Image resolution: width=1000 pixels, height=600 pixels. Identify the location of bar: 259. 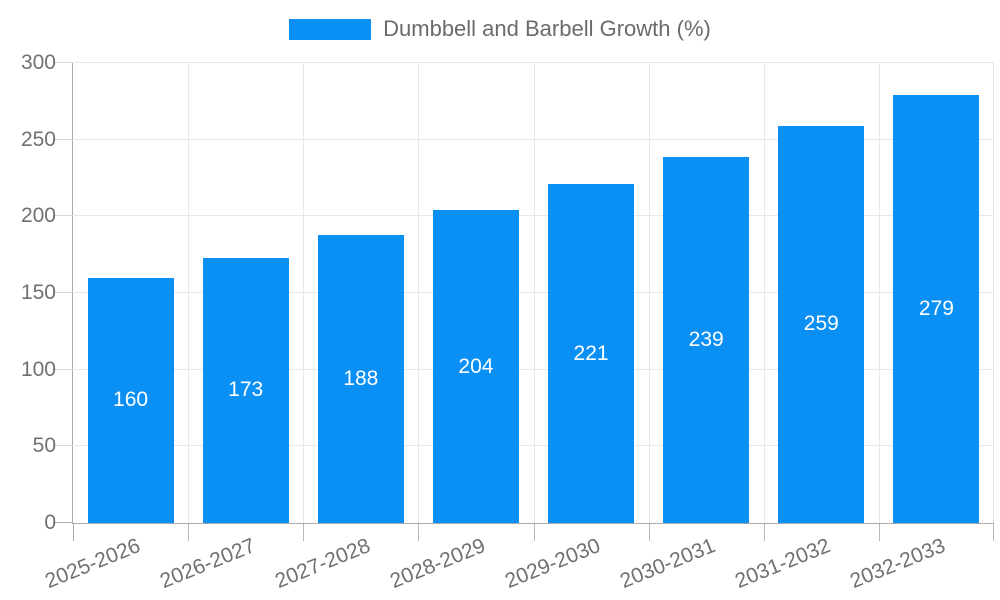
(821, 324).